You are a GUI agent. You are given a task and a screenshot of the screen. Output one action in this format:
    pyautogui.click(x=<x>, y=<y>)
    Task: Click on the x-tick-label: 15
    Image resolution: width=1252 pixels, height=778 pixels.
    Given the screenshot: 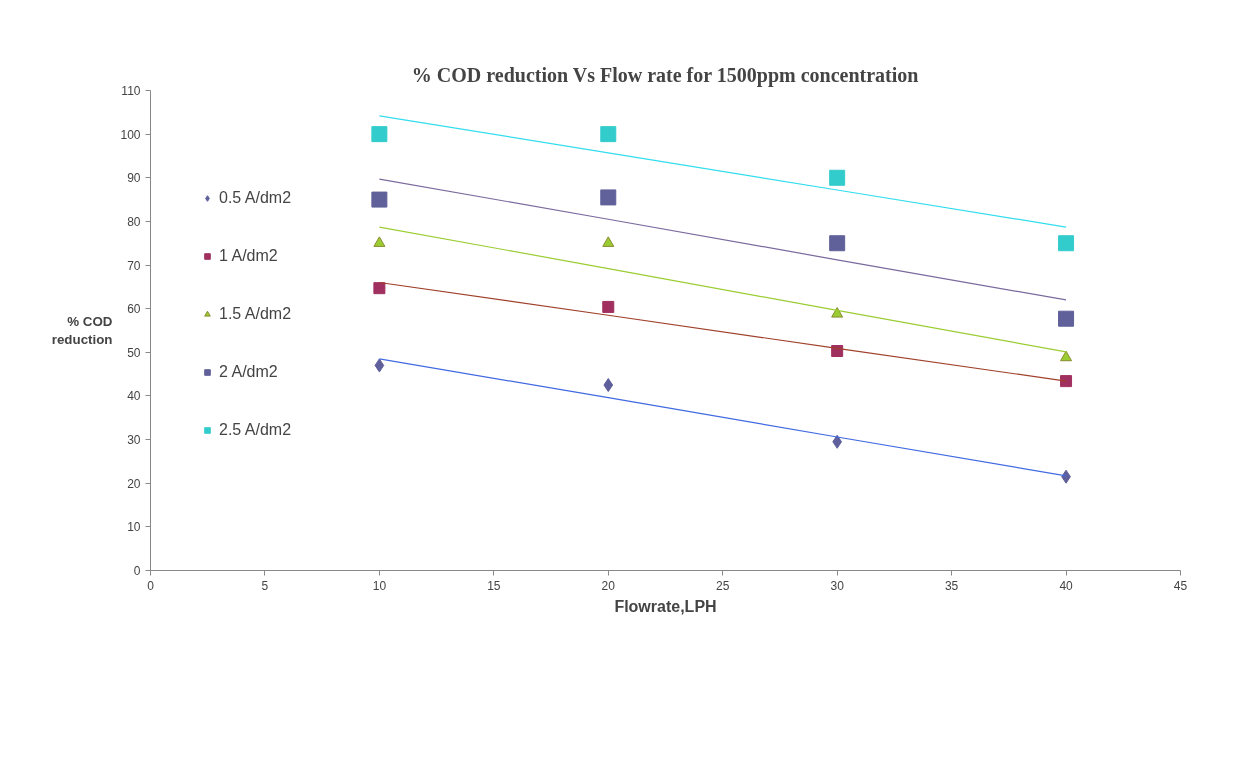 What is the action you would take?
    pyautogui.click(x=494, y=585)
    